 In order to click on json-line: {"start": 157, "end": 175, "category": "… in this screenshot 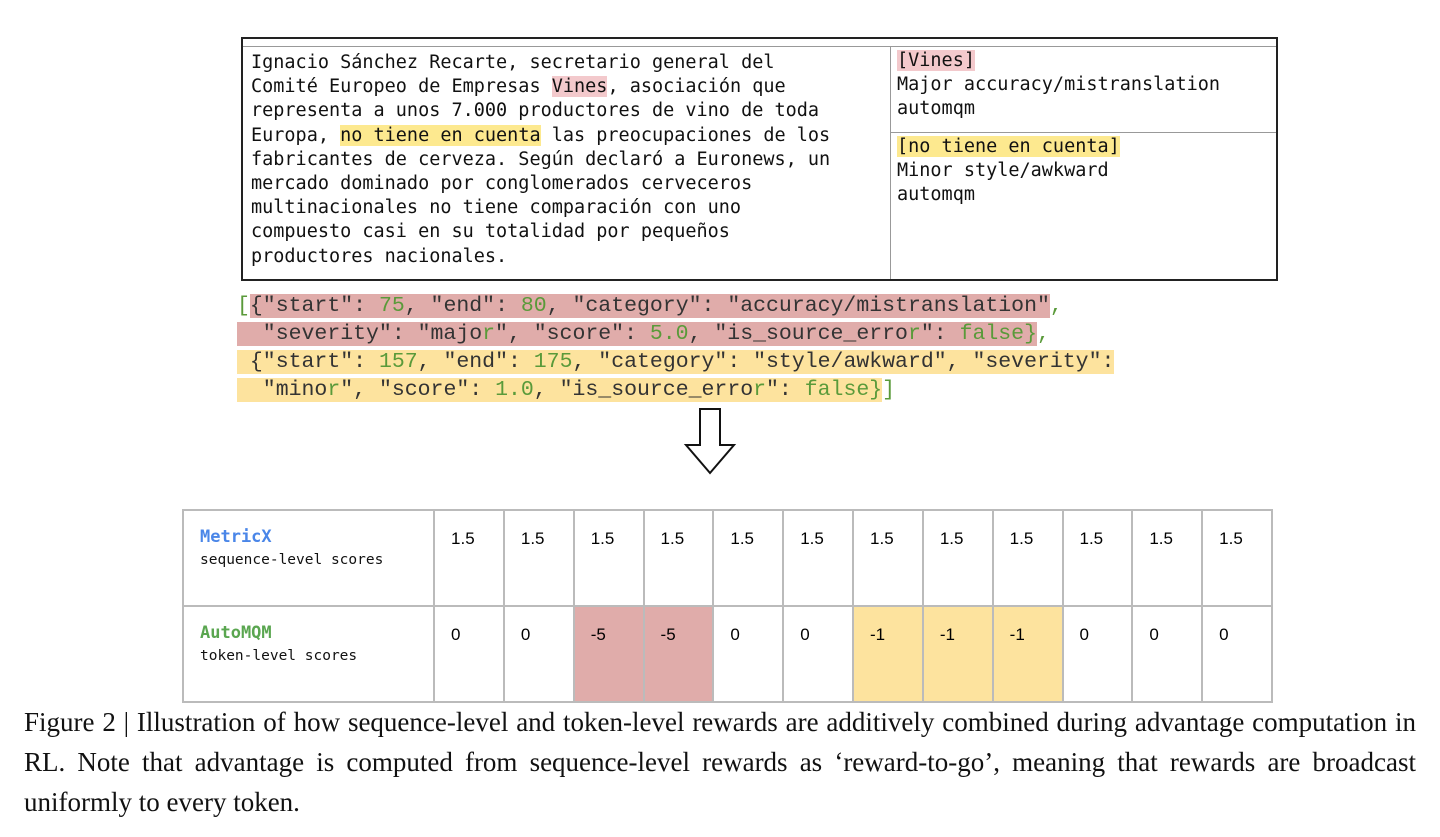, I will do `click(676, 362)`.